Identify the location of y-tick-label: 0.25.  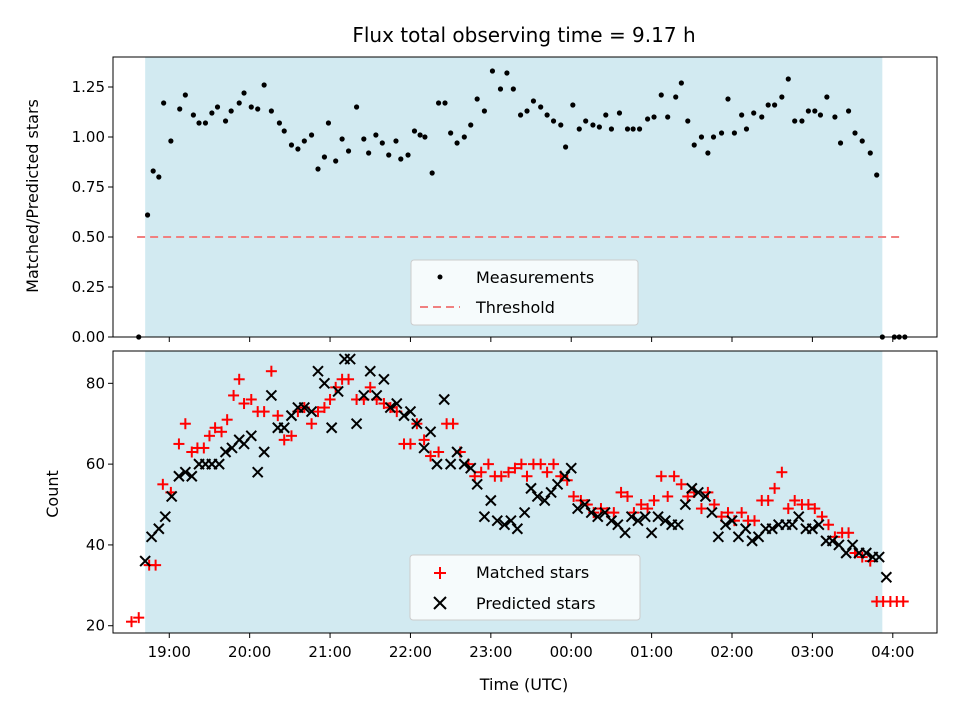
(88, 287).